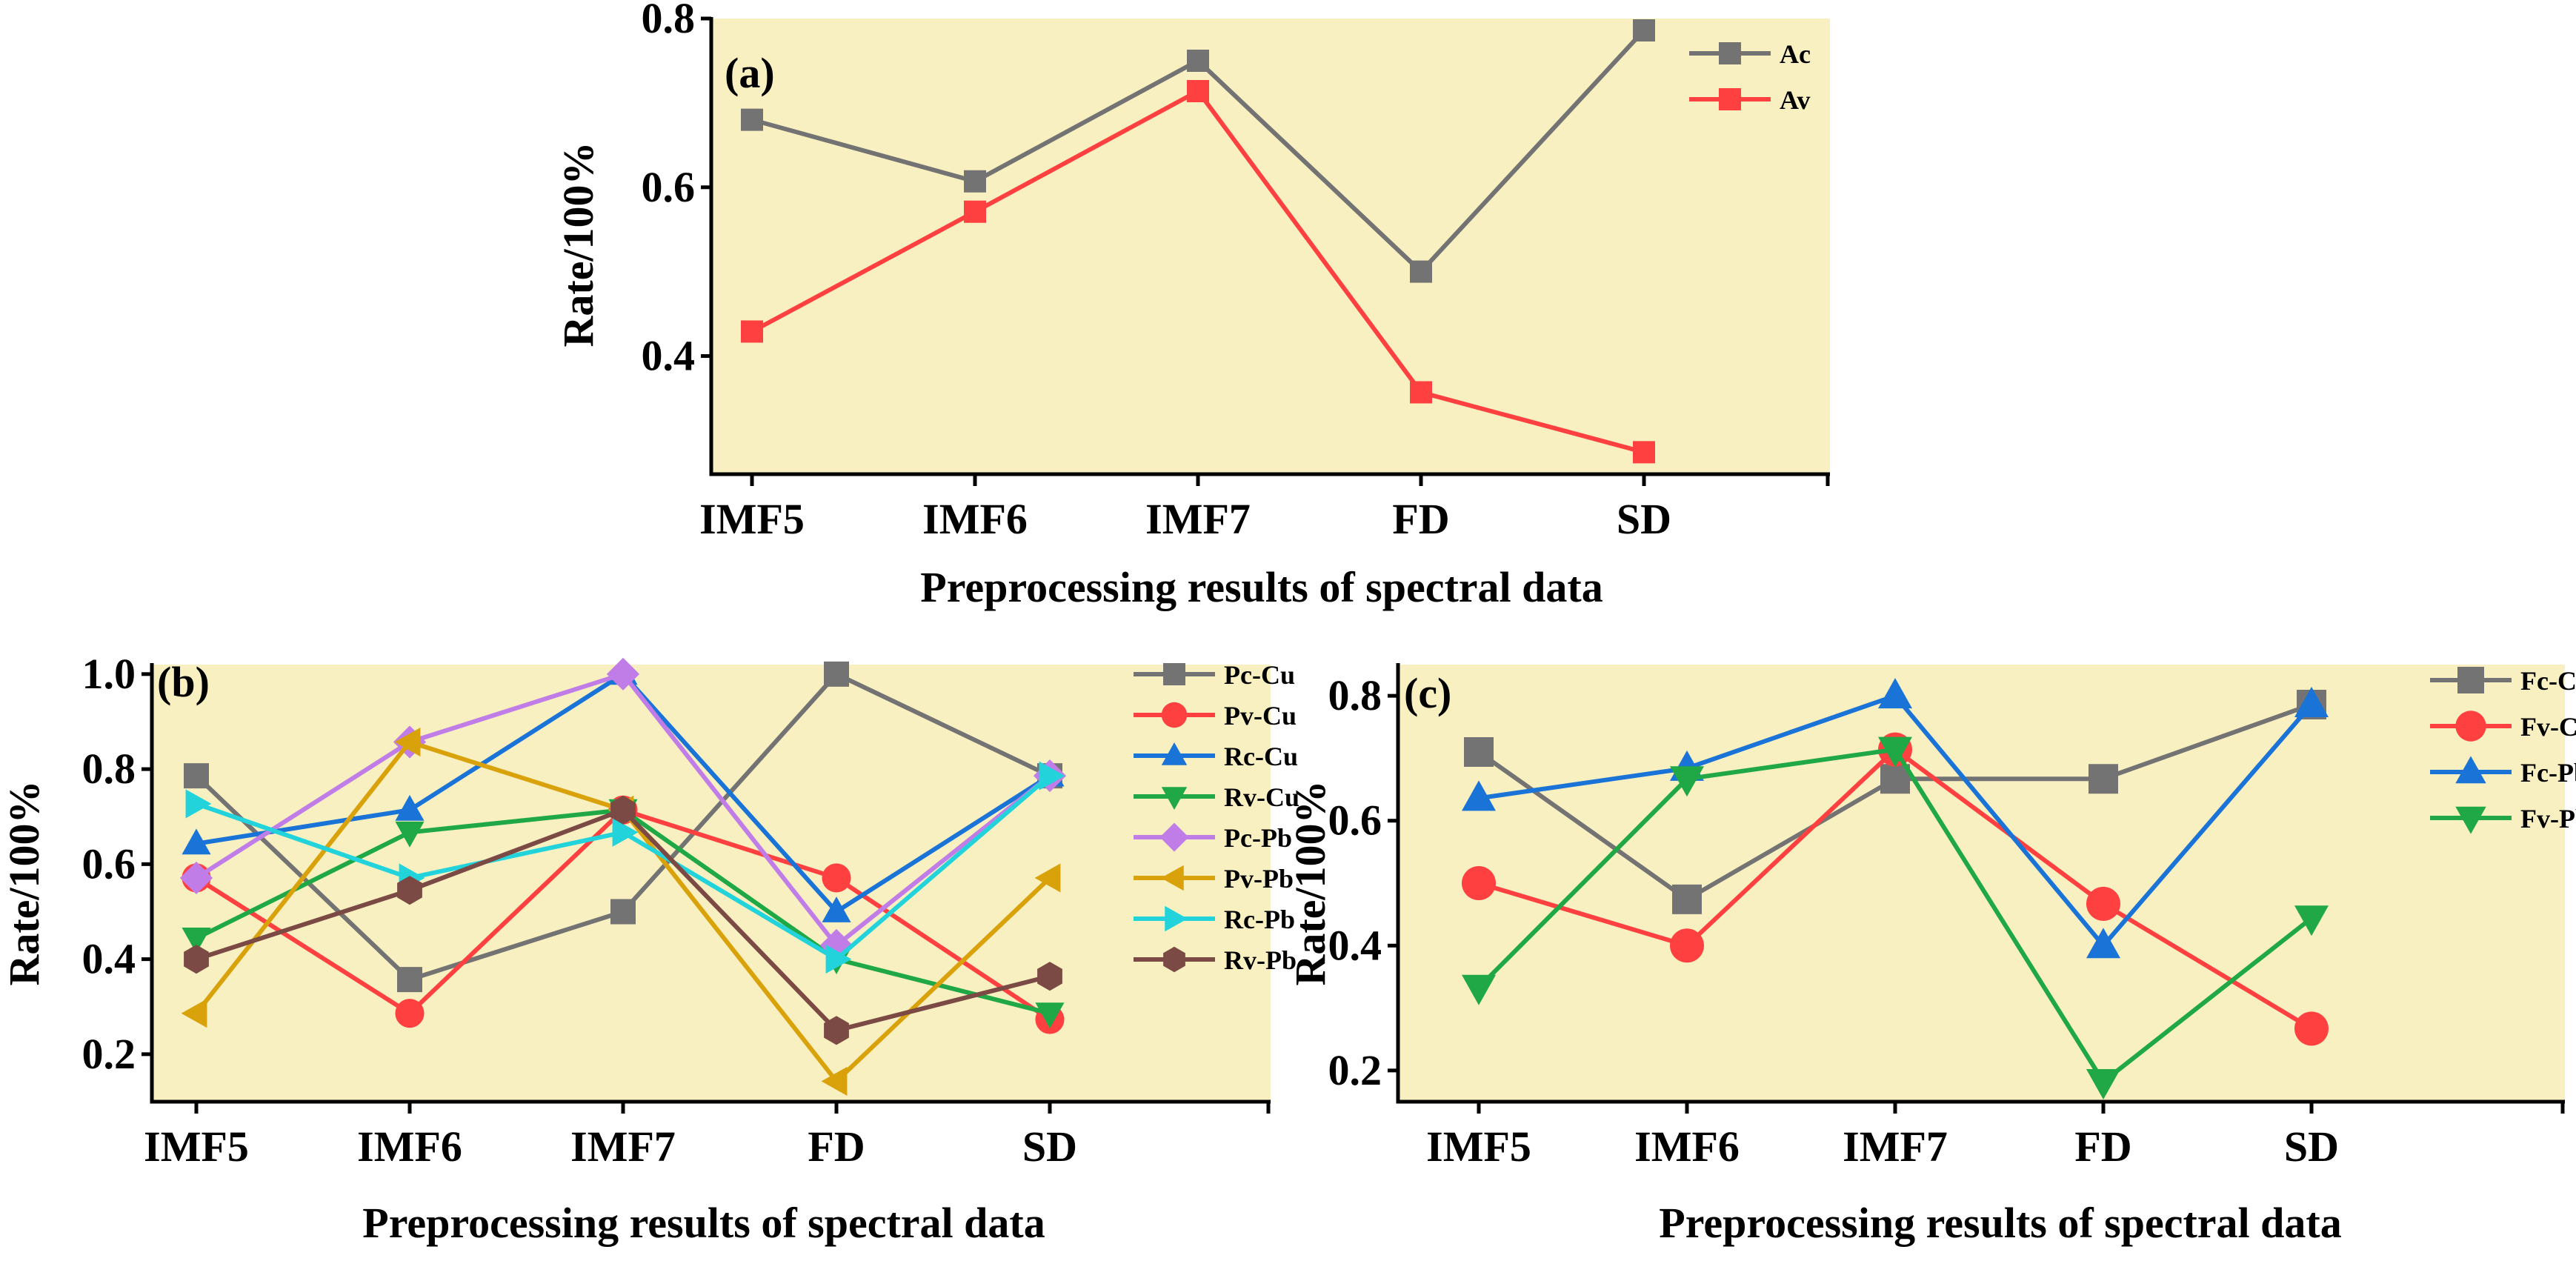  What do you see at coordinates (836, 878) in the screenshot?
I see `data-point-pv-cu-fd` at bounding box center [836, 878].